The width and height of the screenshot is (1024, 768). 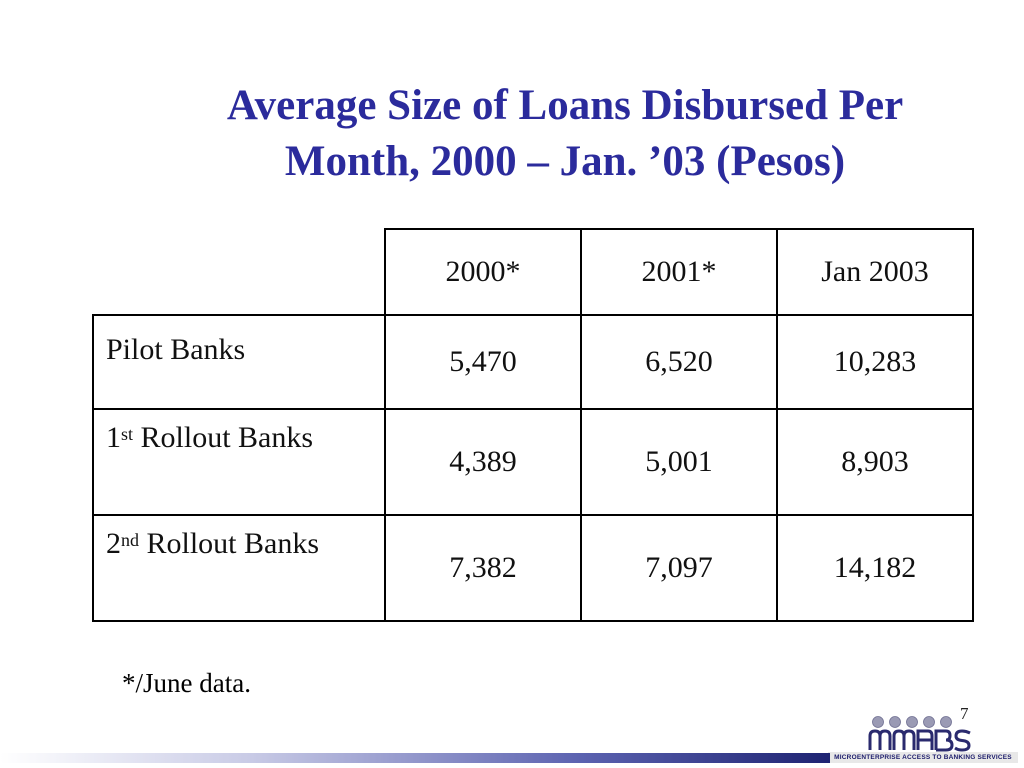 I want to click on mabs-logo-icon, so click(x=919, y=734).